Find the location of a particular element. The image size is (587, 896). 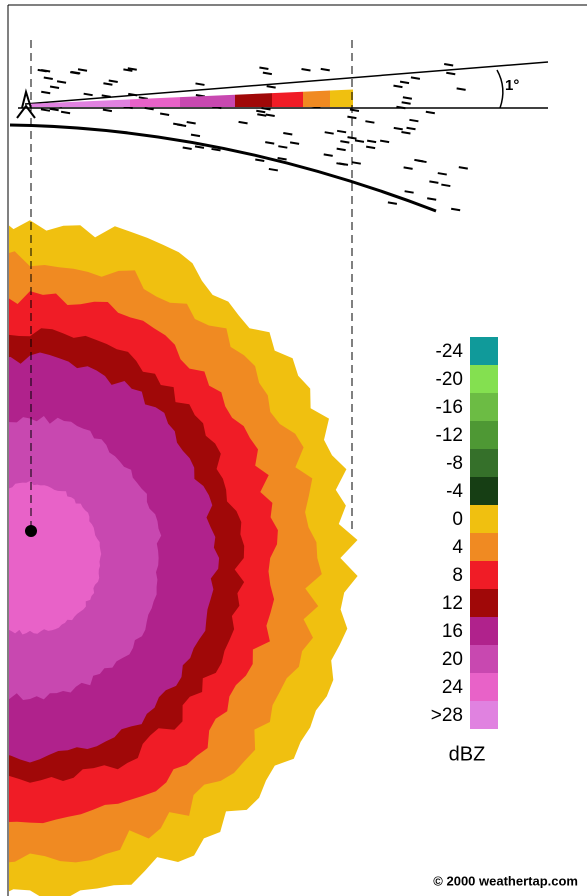

radar-icon is located at coordinates (26, 103).